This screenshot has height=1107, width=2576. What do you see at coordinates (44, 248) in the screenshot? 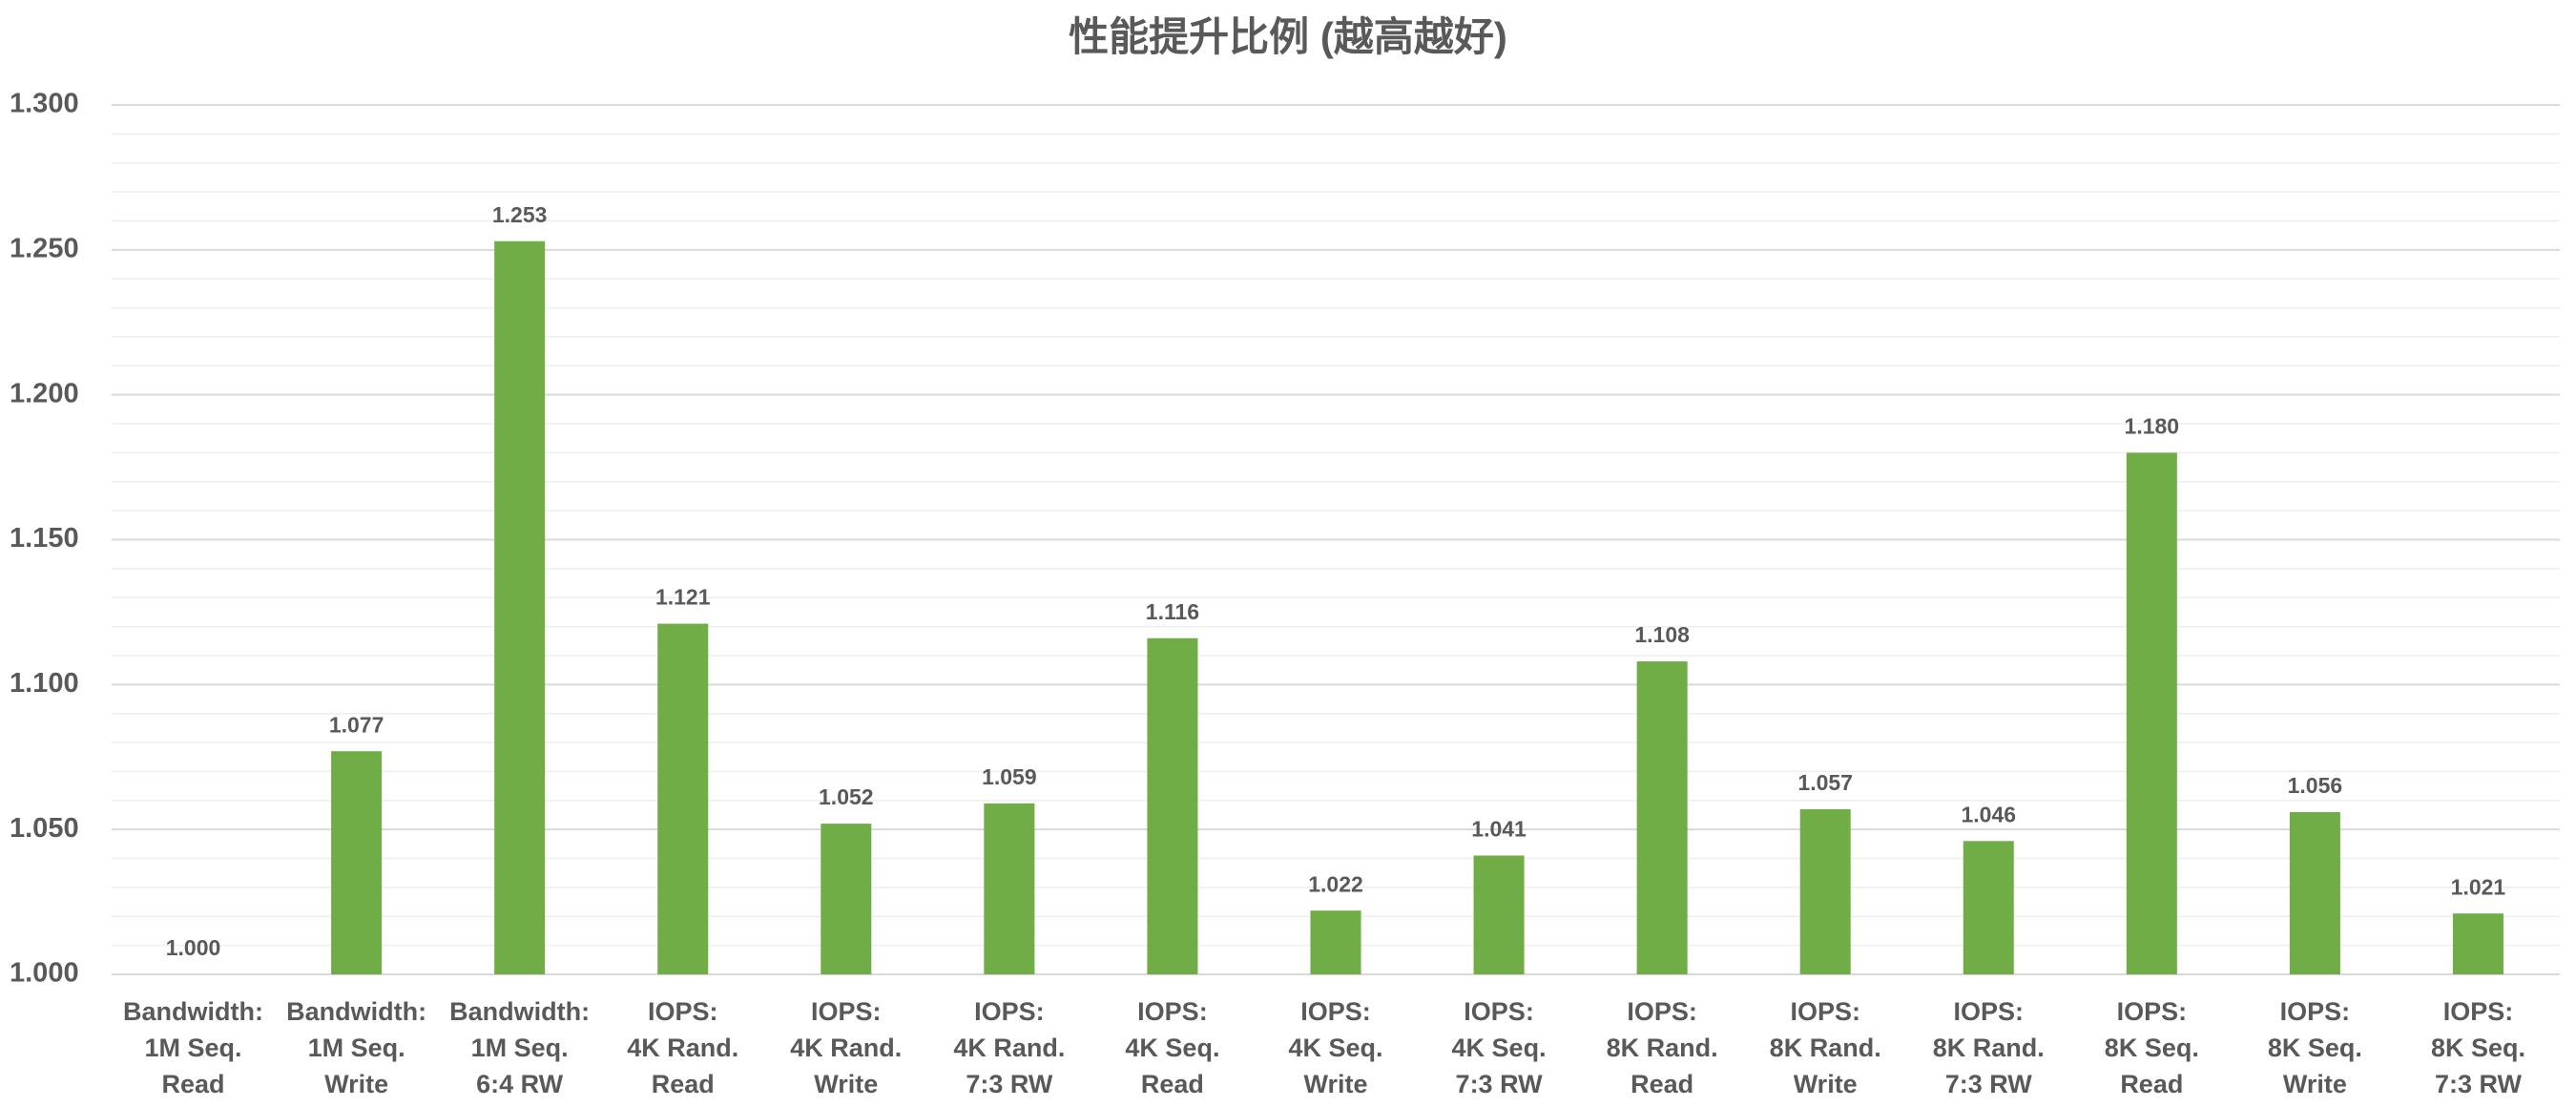
I see `y-tick-label: 1.250` at bounding box center [44, 248].